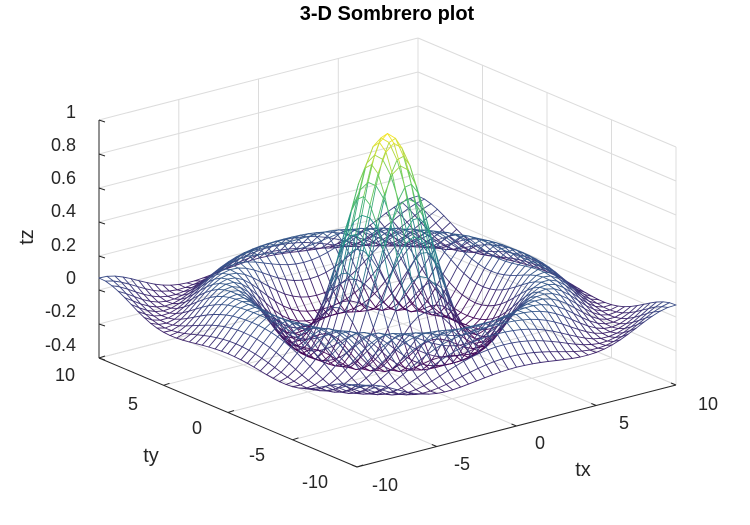  I want to click on x-axis-label: tx, so click(583, 470).